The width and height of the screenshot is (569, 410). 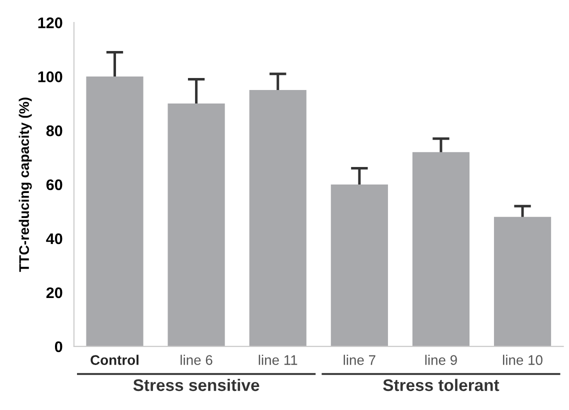 What do you see at coordinates (54, 184) in the screenshot?
I see `y-tick-label: 60` at bounding box center [54, 184].